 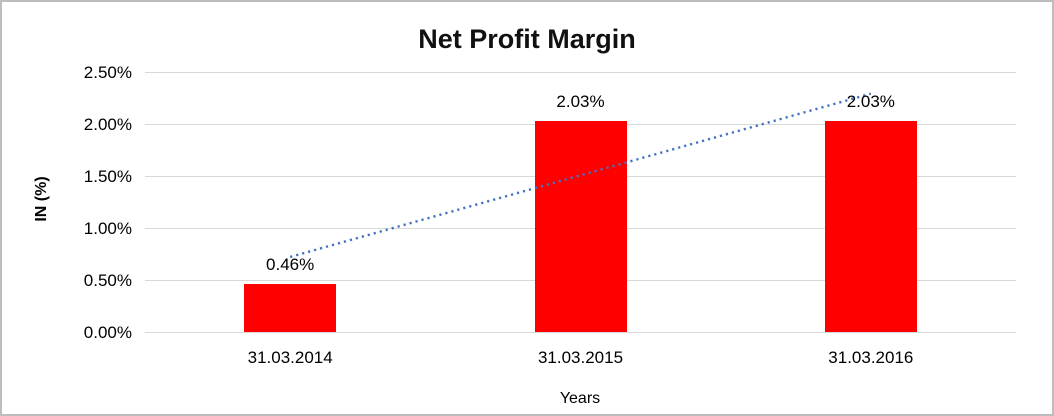 What do you see at coordinates (107, 124) in the screenshot?
I see `y-tick-label: 2.00%` at bounding box center [107, 124].